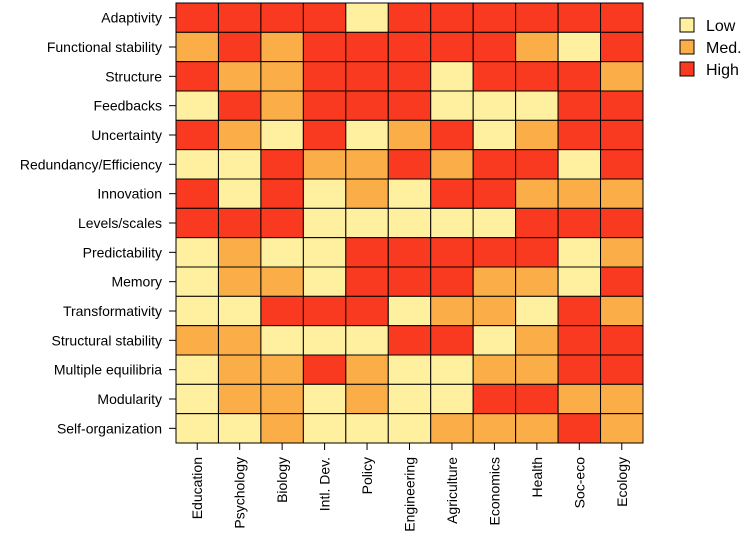  Describe the element at coordinates (452, 252) in the screenshot. I see `cell-predictability-agriculture` at that location.